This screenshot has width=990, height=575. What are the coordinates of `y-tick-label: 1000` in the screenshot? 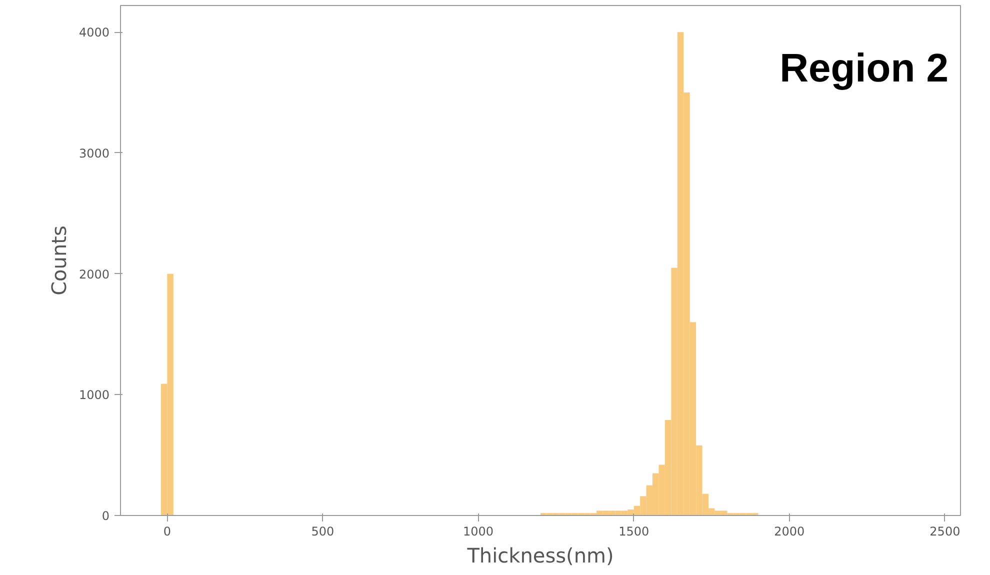 It's located at (94, 395).